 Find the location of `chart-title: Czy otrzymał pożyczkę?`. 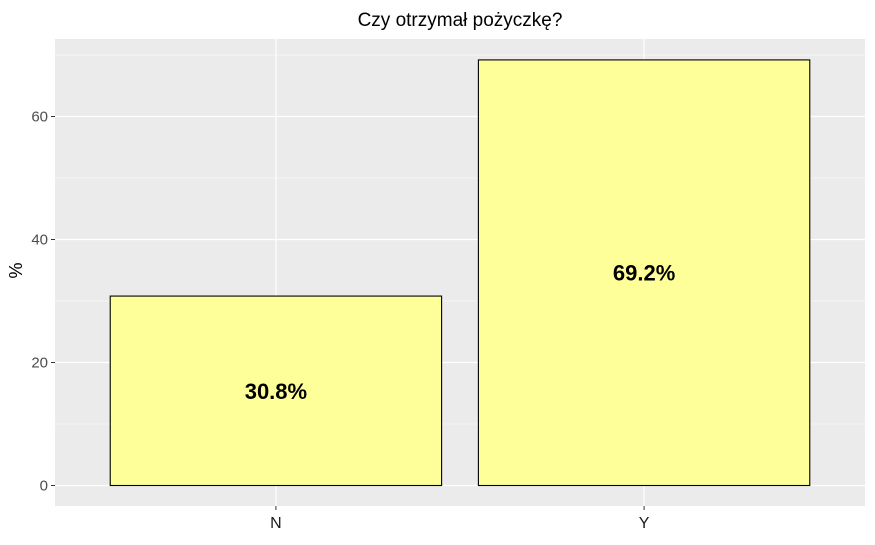

chart-title: Czy otrzymał pożyczkę? is located at coordinates (460, 20).